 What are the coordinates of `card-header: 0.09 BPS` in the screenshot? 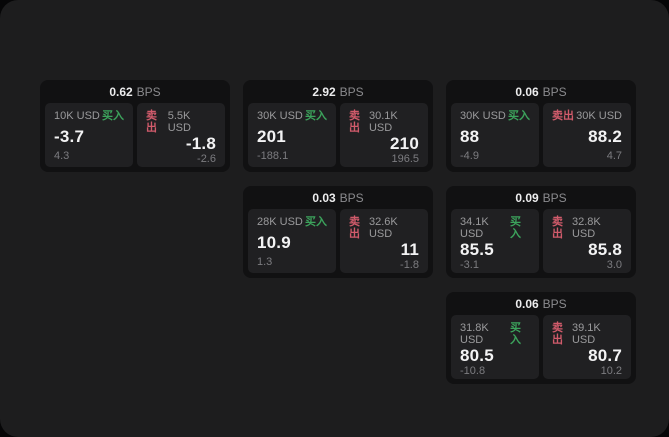 It's located at (541, 197).